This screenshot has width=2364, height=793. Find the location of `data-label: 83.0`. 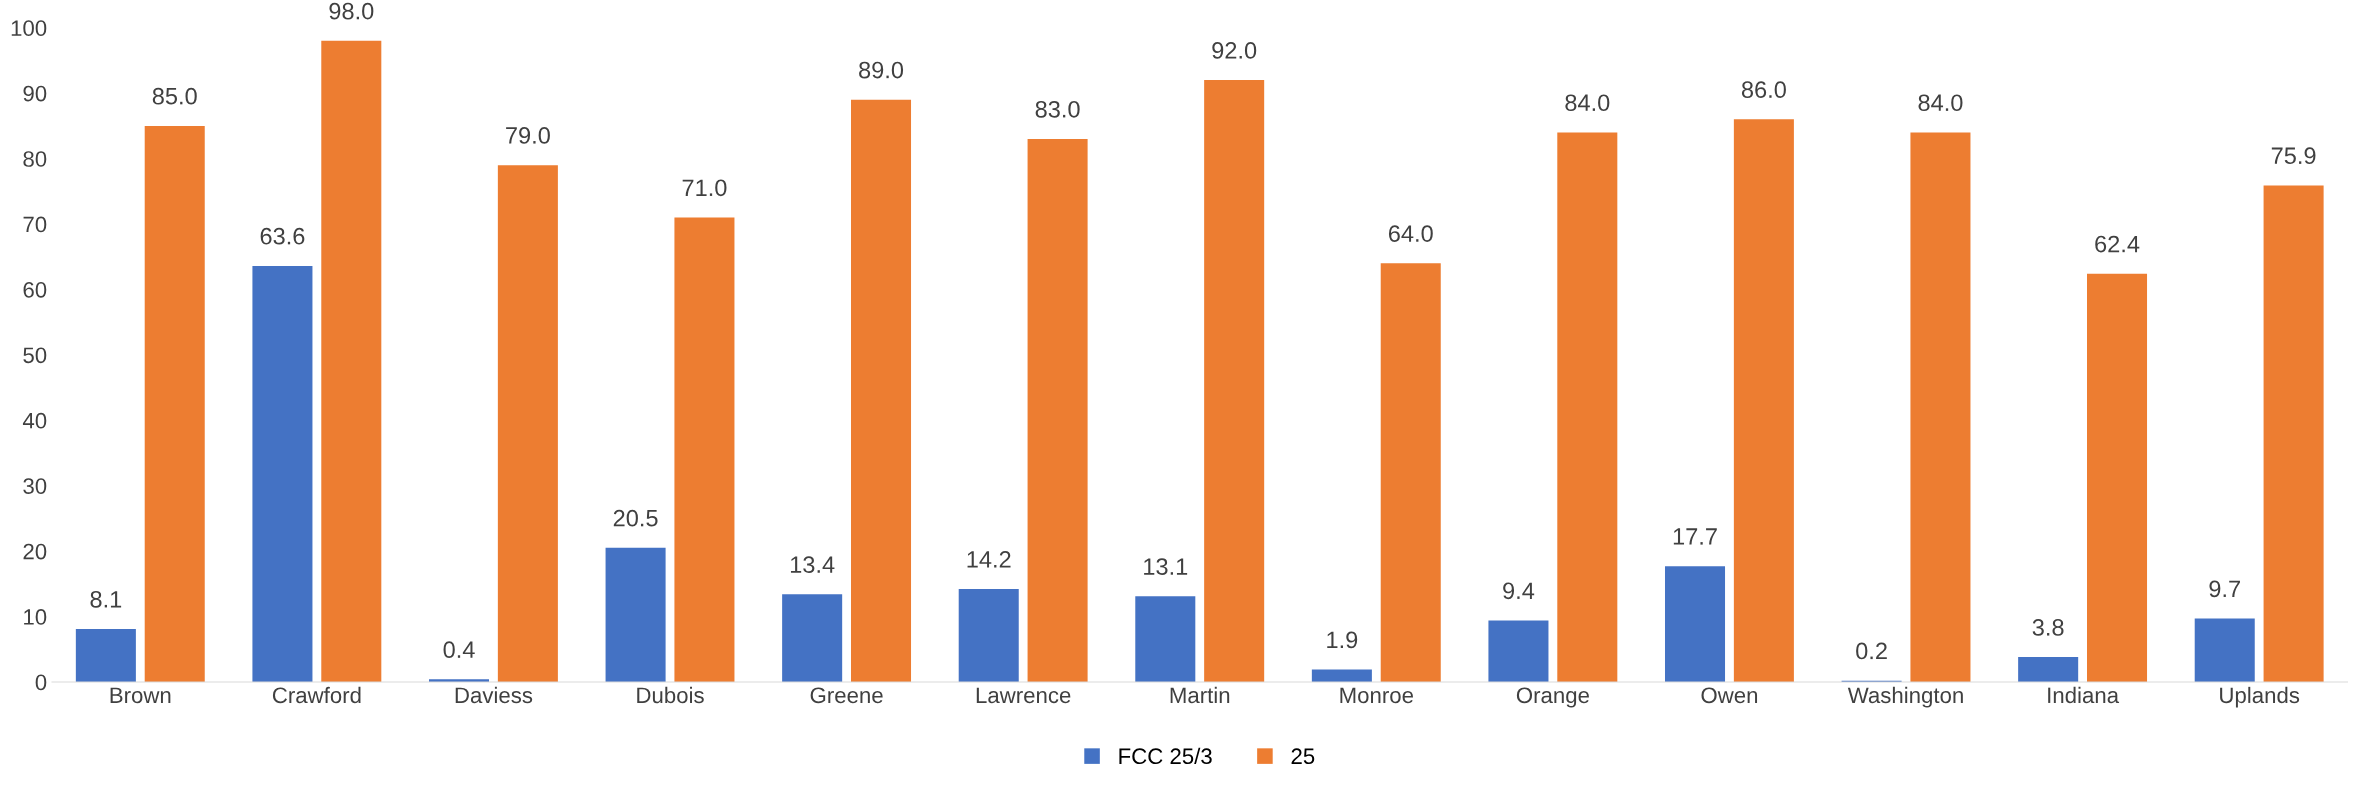

data-label: 83.0 is located at coordinates (1057, 109).